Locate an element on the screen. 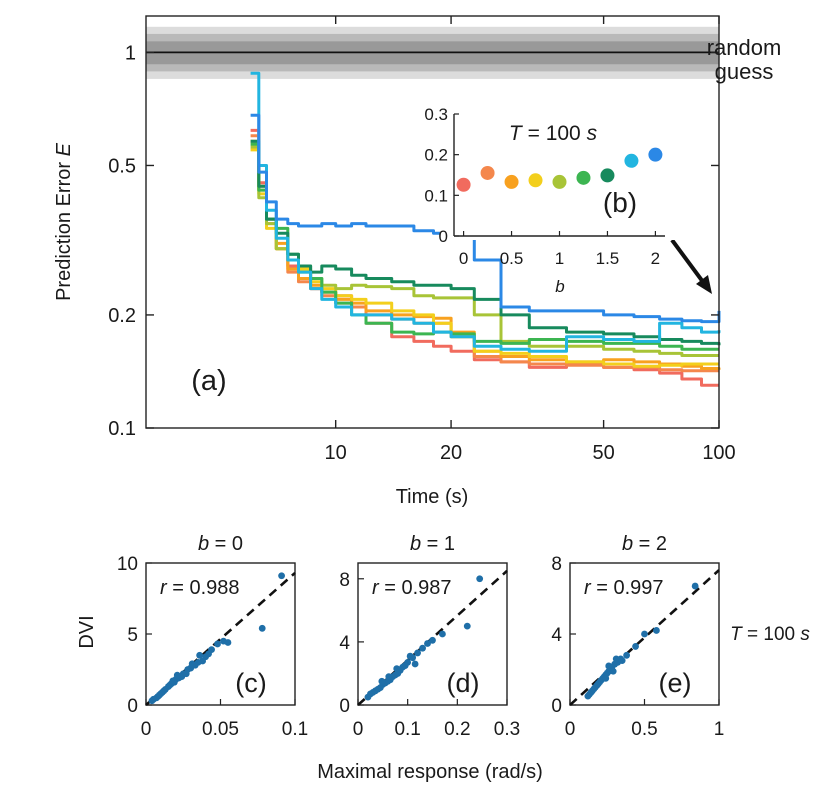 This screenshot has height=794, width=830. scatter-panel-label: (c) is located at coordinates (250, 683).